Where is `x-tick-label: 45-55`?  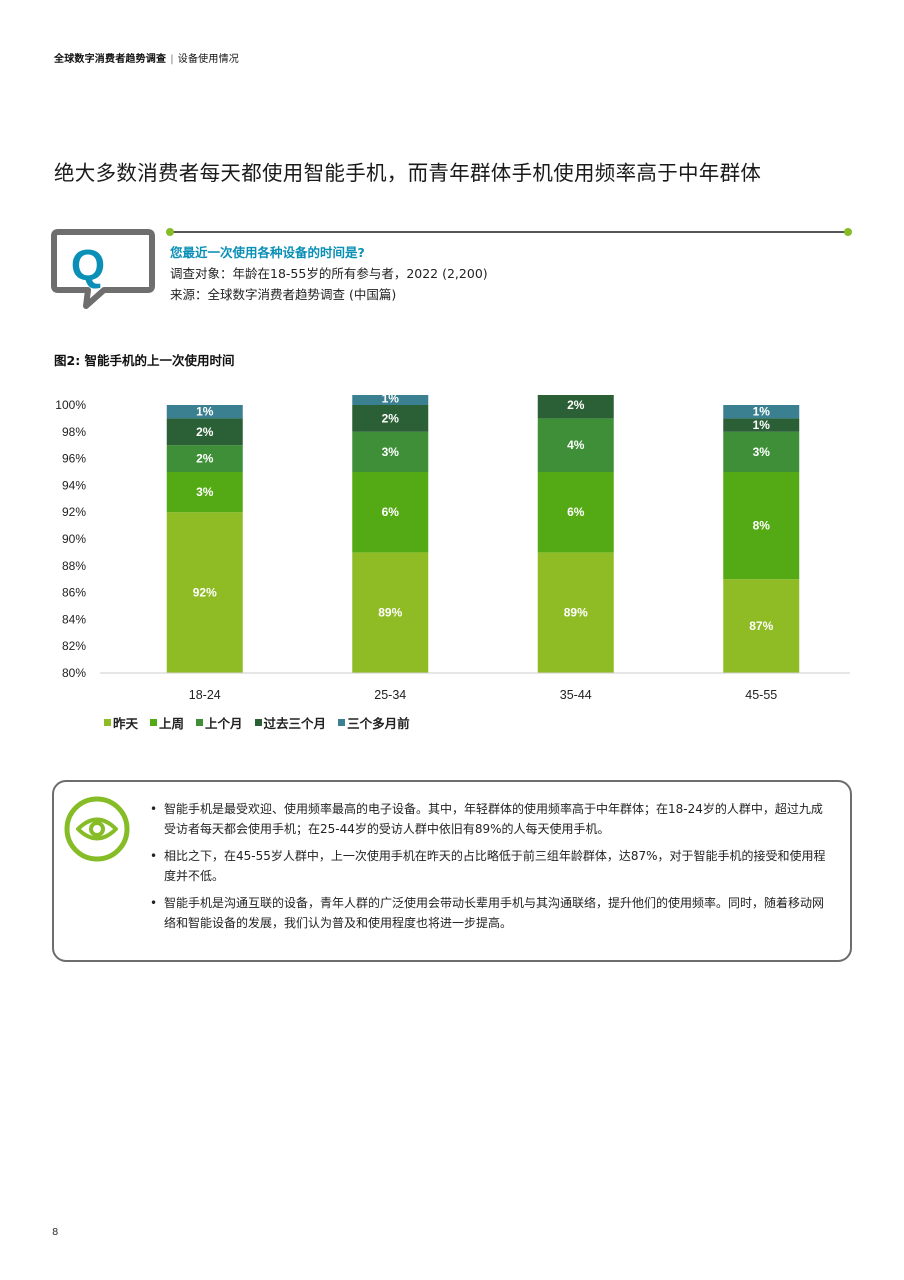 x-tick-label: 45-55 is located at coordinates (761, 695).